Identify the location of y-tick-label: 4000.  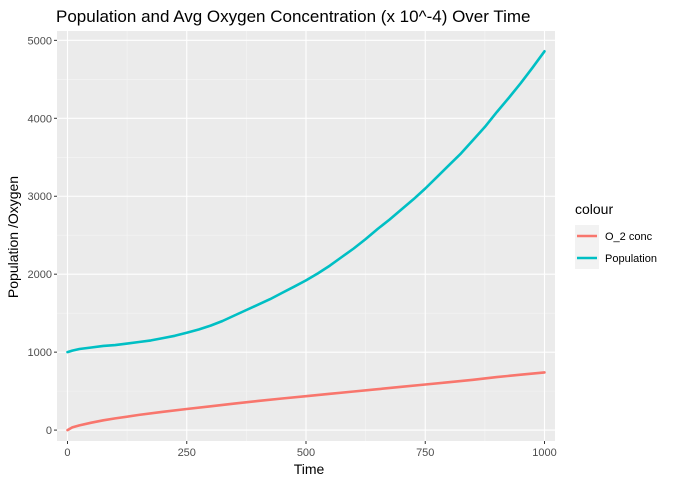
(40, 119).